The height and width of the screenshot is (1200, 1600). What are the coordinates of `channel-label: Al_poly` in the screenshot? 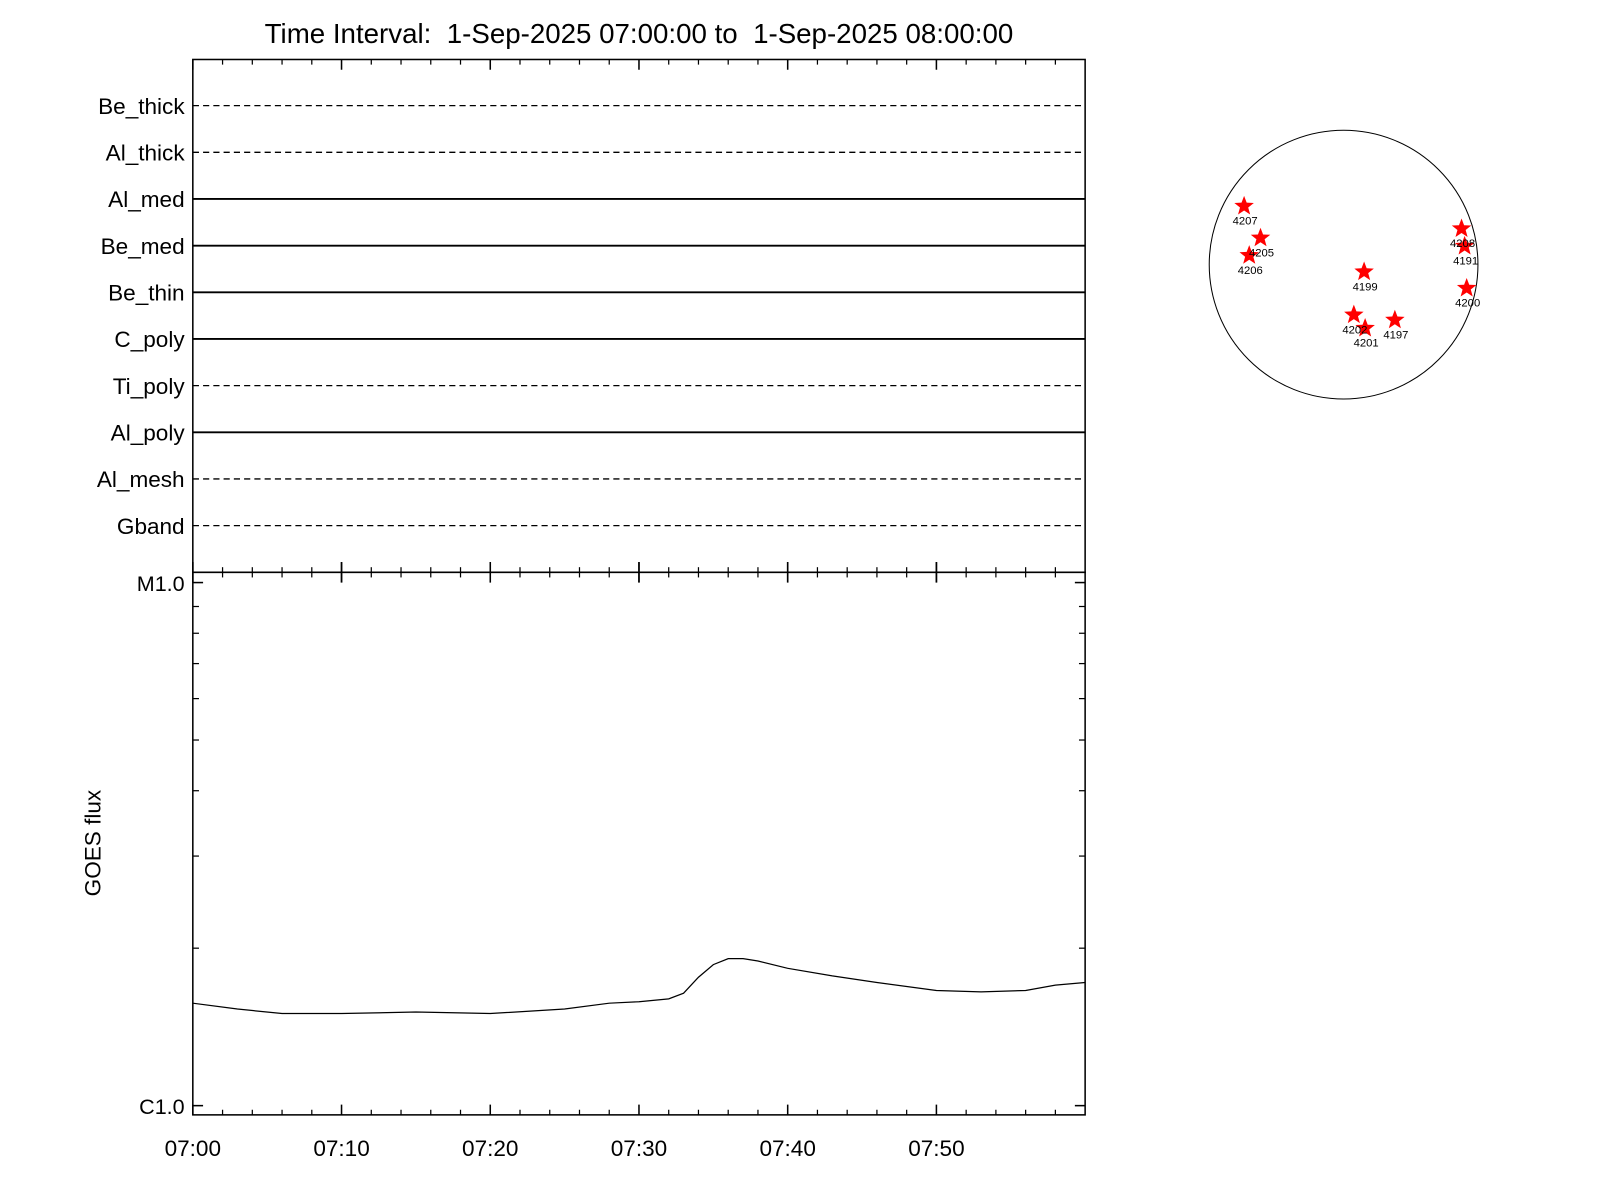 It's located at (148, 433).